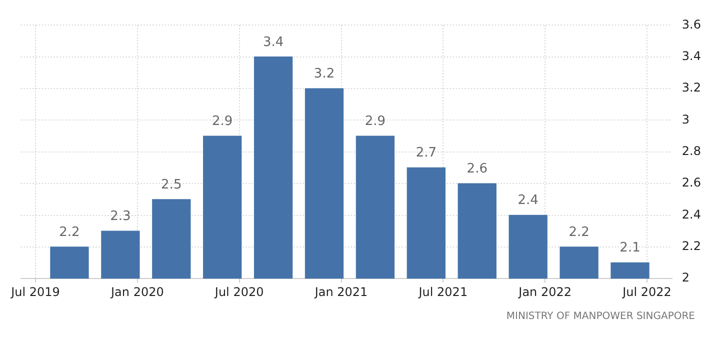  What do you see at coordinates (600, 316) in the screenshot?
I see `text: MINISTRY OF MANPOWER SINGAPORE` at bounding box center [600, 316].